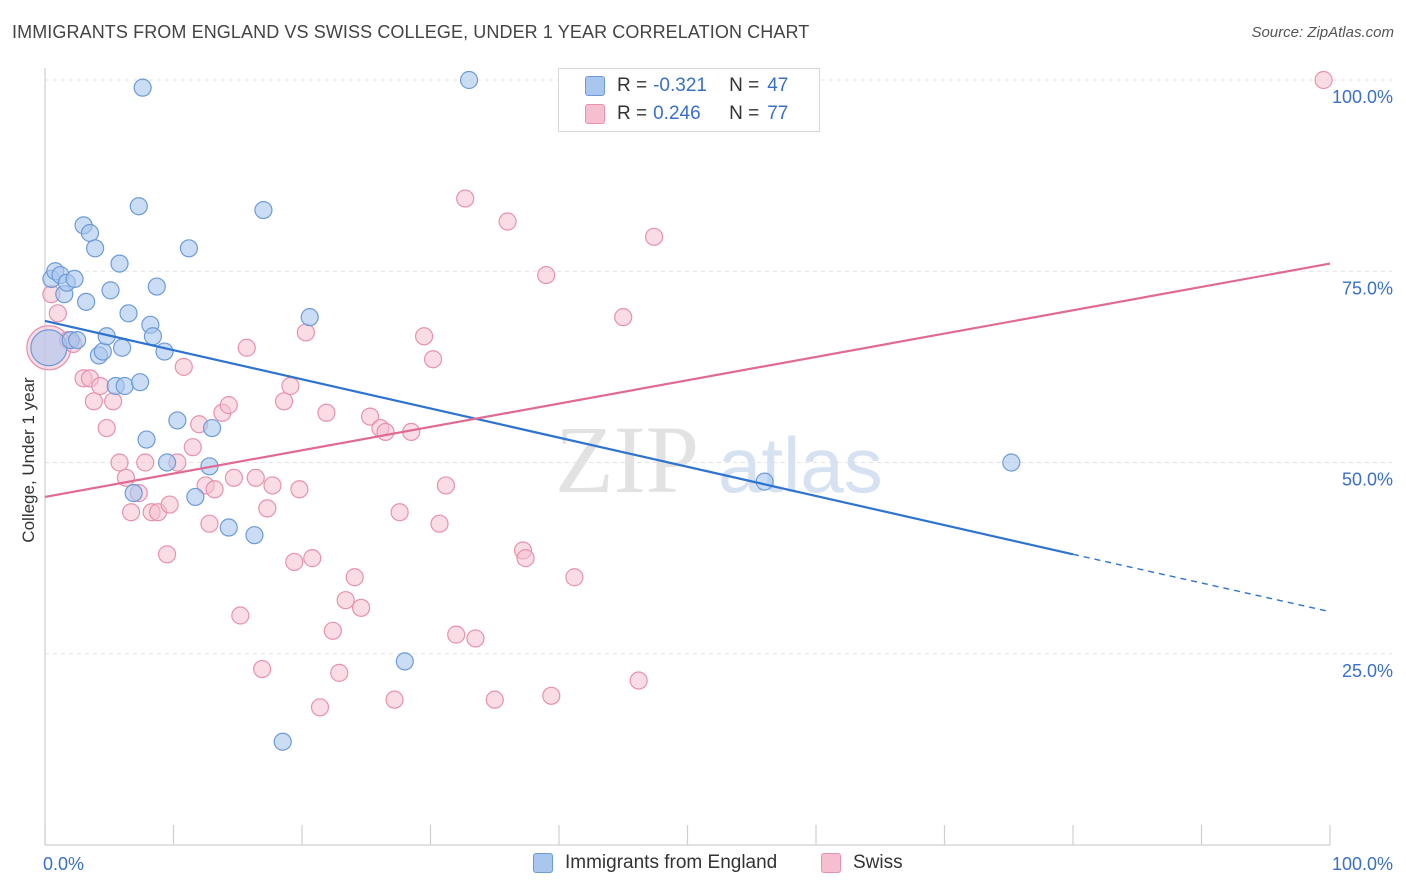 This screenshot has width=1406, height=892. I want to click on legend-n-value: 47, so click(778, 85).